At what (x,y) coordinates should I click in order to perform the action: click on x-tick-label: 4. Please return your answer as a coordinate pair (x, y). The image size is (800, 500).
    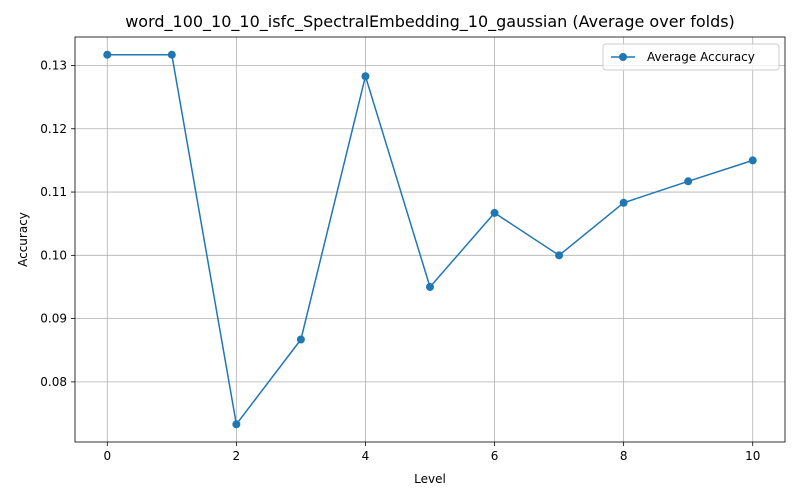
    Looking at the image, I should click on (366, 456).